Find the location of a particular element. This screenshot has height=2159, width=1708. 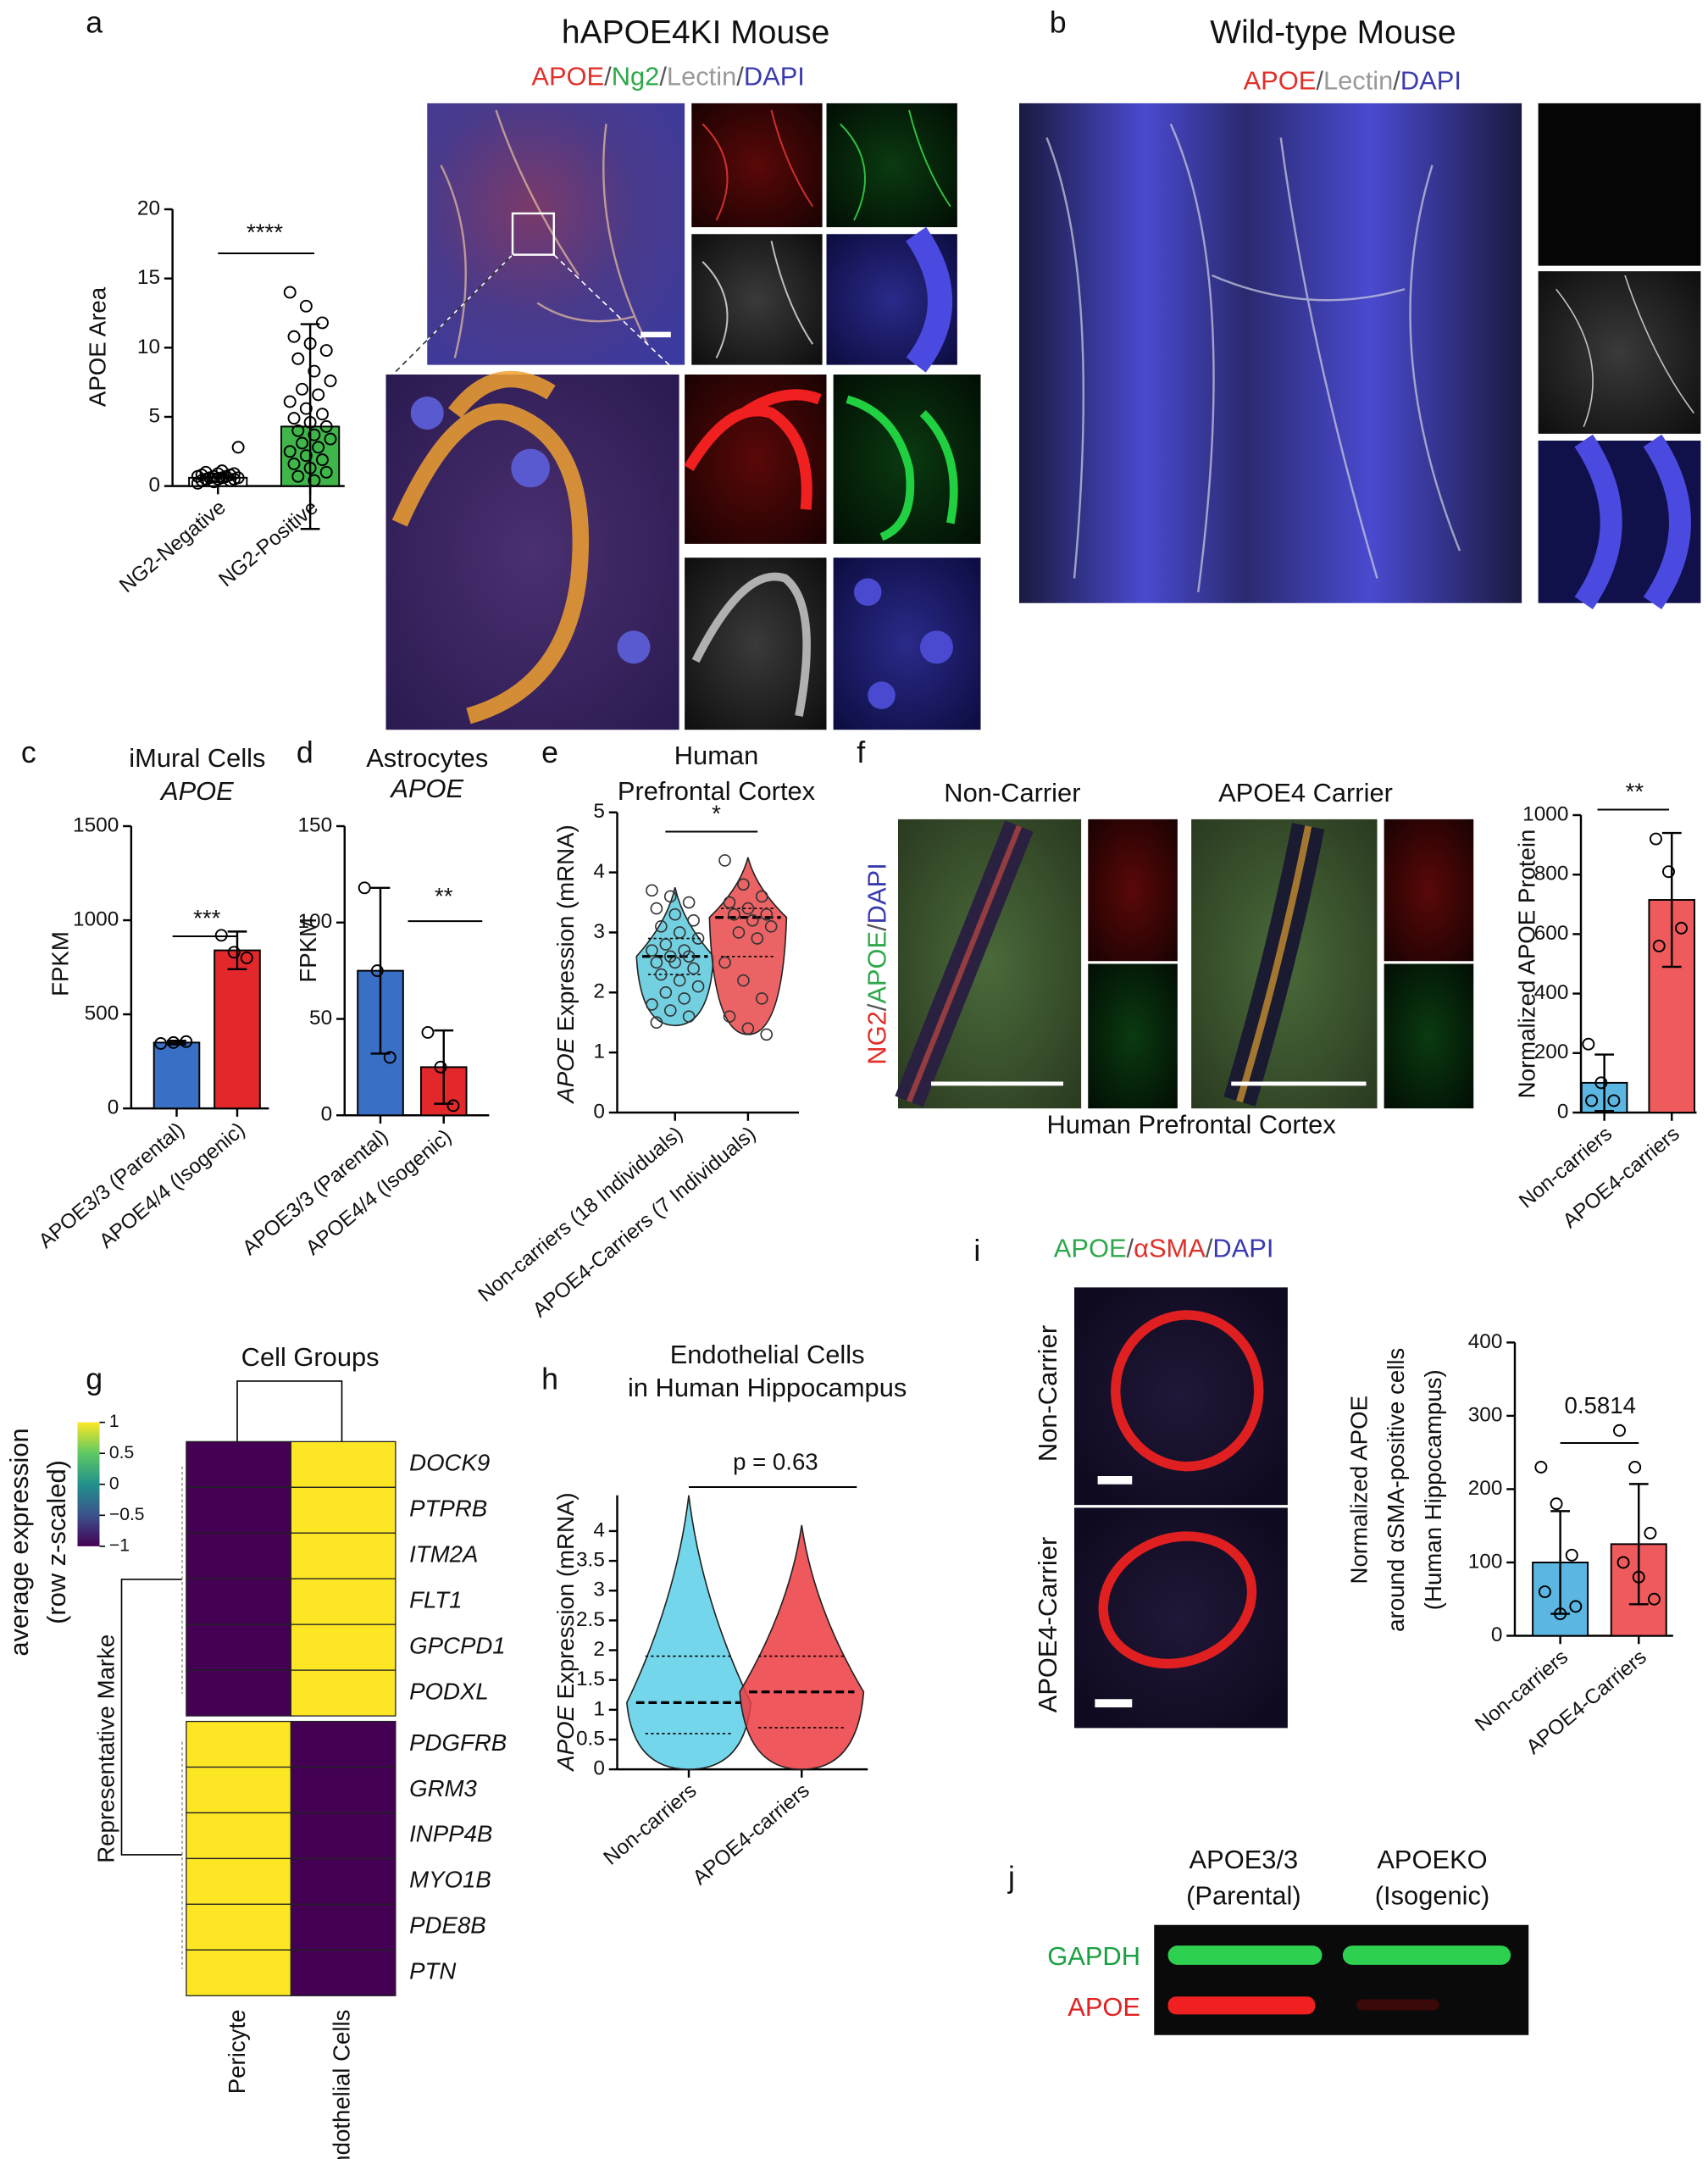

panel-letter: e is located at coordinates (549, 752).